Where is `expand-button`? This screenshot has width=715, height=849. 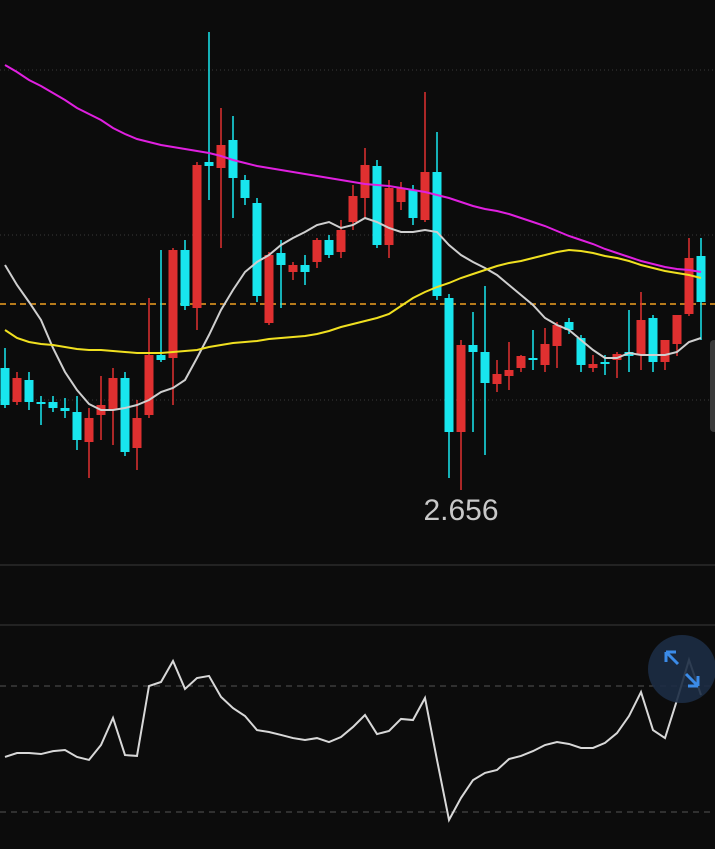 expand-button is located at coordinates (681, 669).